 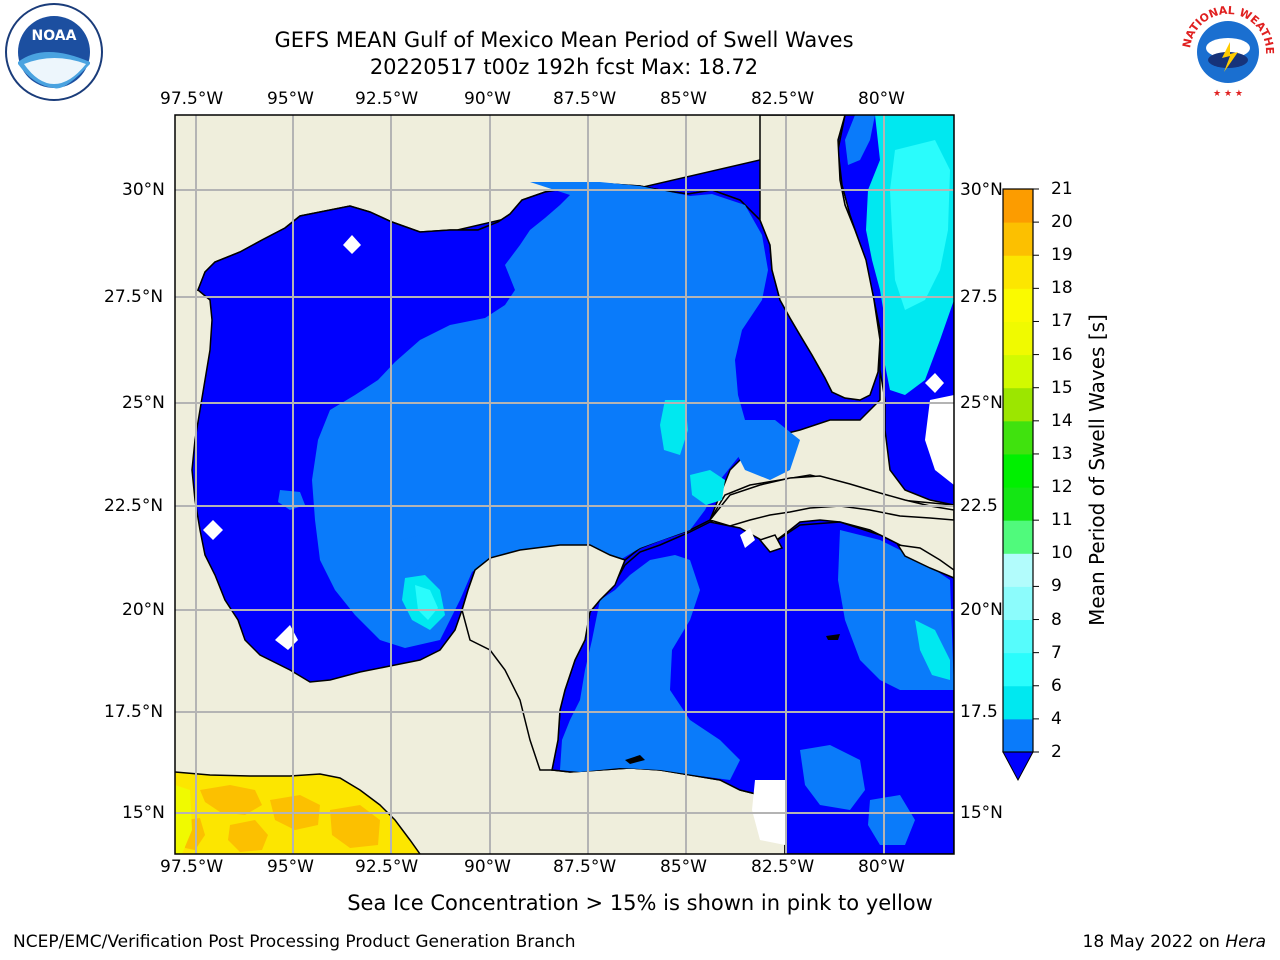 I want to click on colorbar-tick-label-11: 11, so click(x=1062, y=520).